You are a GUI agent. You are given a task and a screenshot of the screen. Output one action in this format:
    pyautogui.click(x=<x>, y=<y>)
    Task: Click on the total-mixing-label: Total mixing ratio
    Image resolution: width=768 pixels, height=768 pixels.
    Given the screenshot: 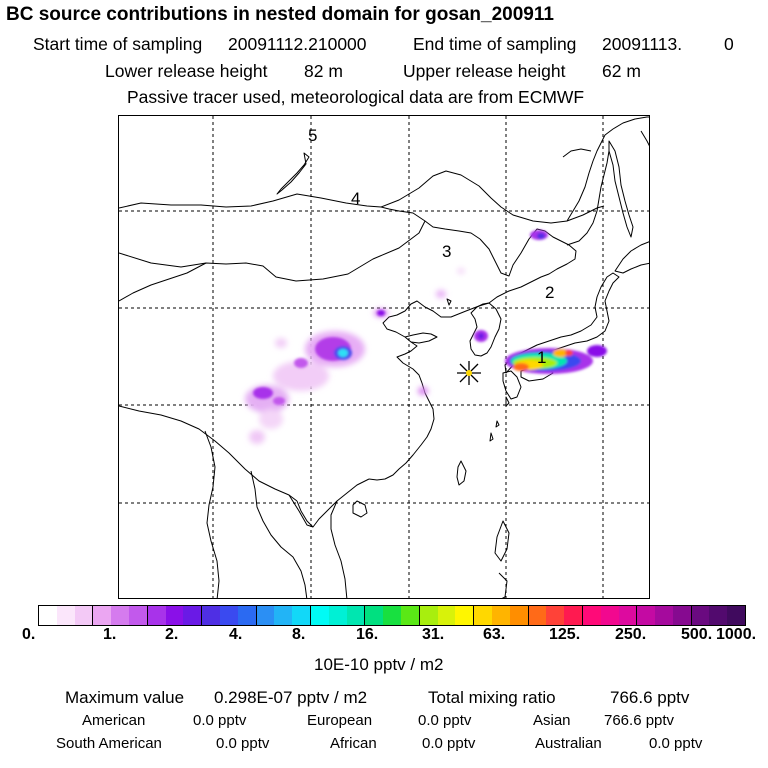 What is the action you would take?
    pyautogui.click(x=492, y=697)
    